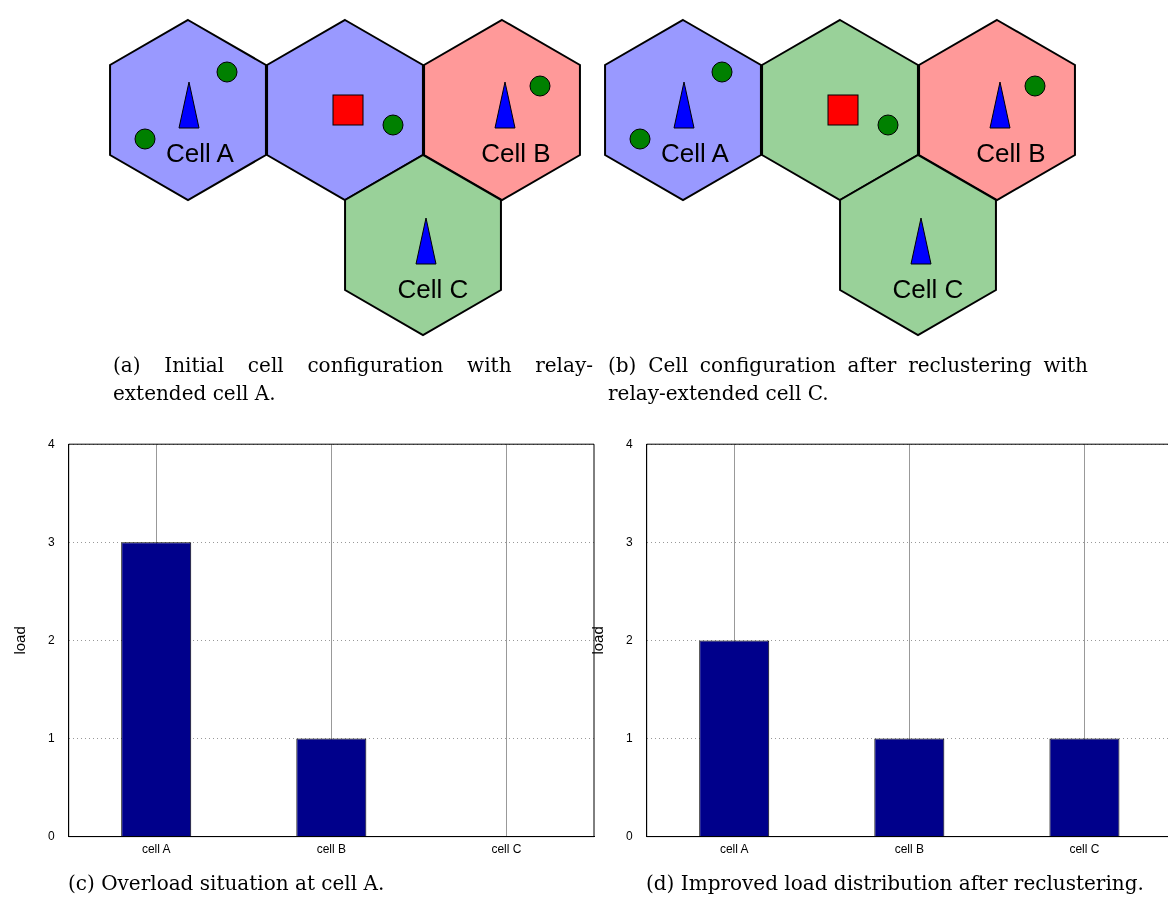 The image size is (1168, 907). Describe the element at coordinates (353, 379) in the screenshot. I see `text: (a) Initial cell configuration with relay-extended cell A.` at that location.